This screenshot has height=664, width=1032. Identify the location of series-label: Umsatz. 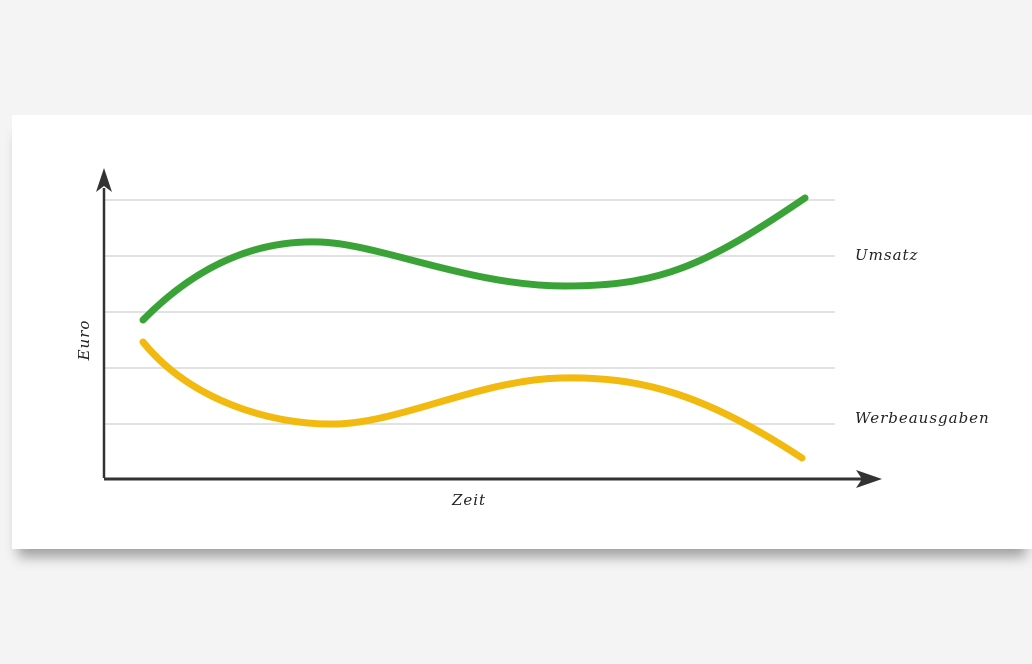
(886, 255).